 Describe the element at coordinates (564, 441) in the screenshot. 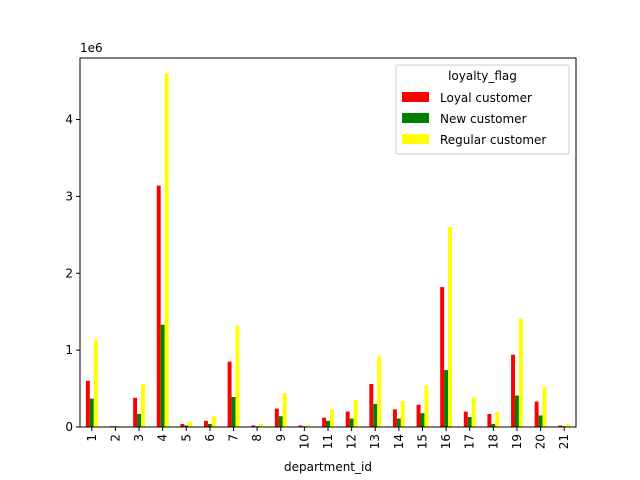

I see `x-tick-label: 21` at that location.